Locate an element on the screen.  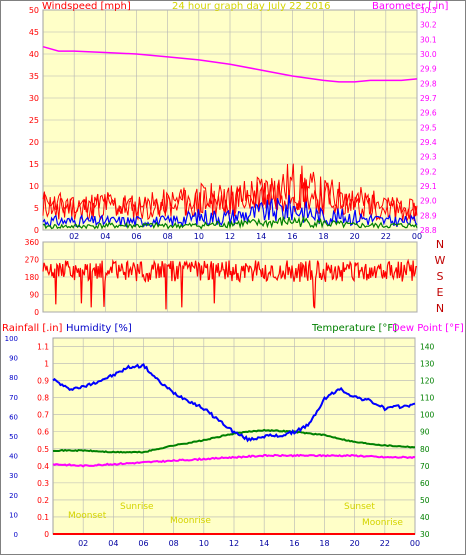
direction-tick-label: 360 is located at coordinates (32, 242).